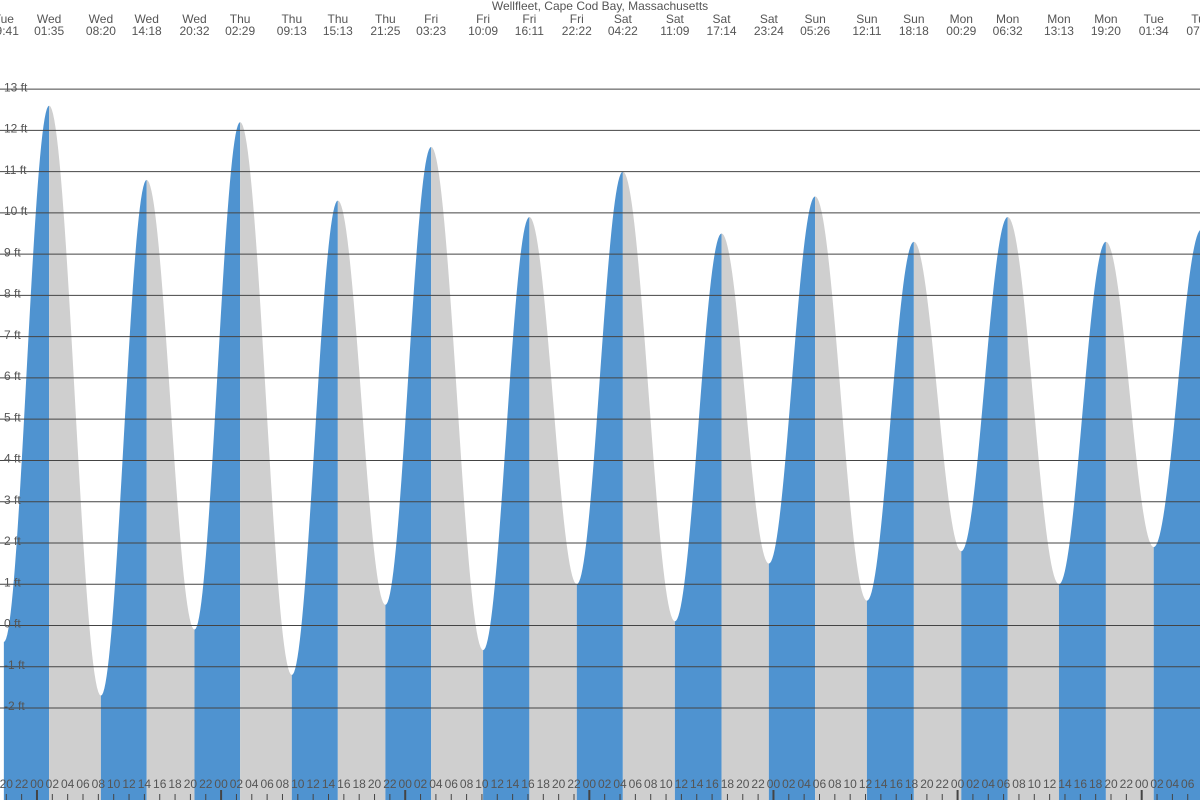 Image resolution: width=1200 pixels, height=800 pixels. Describe the element at coordinates (12, 541) in the screenshot. I see `y-tick-label: 2 ft` at that location.